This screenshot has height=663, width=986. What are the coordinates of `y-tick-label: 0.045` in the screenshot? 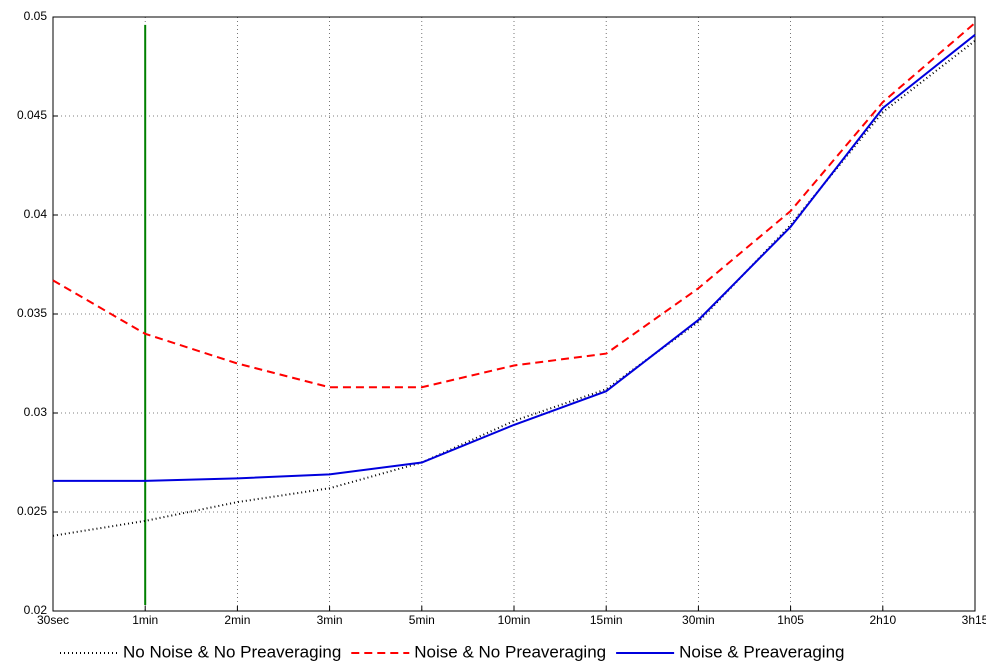 It's located at (32, 115).